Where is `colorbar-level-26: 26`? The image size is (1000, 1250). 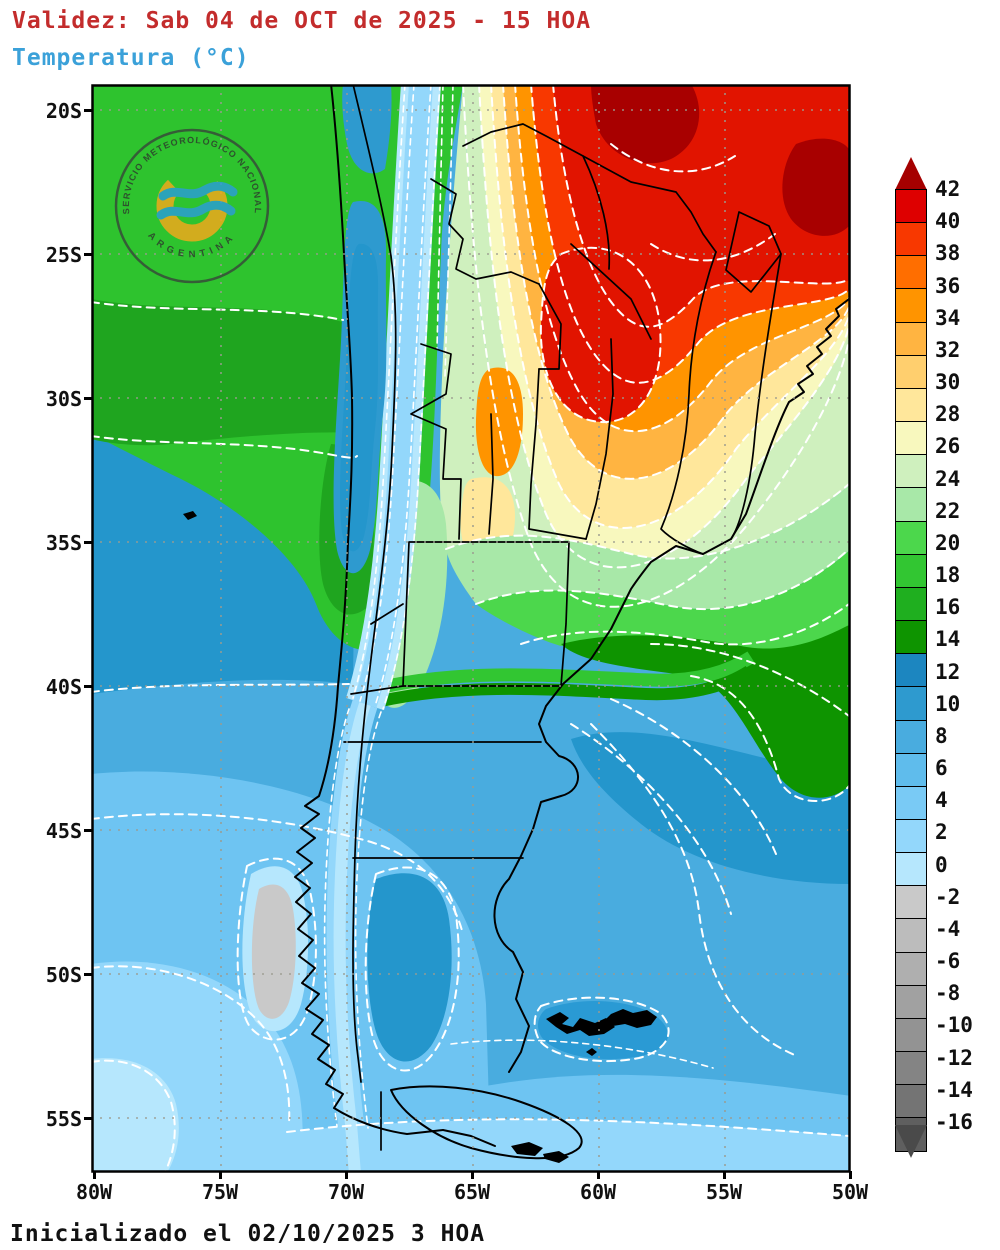
colorbar-level-26: 26 is located at coordinates (948, 446).